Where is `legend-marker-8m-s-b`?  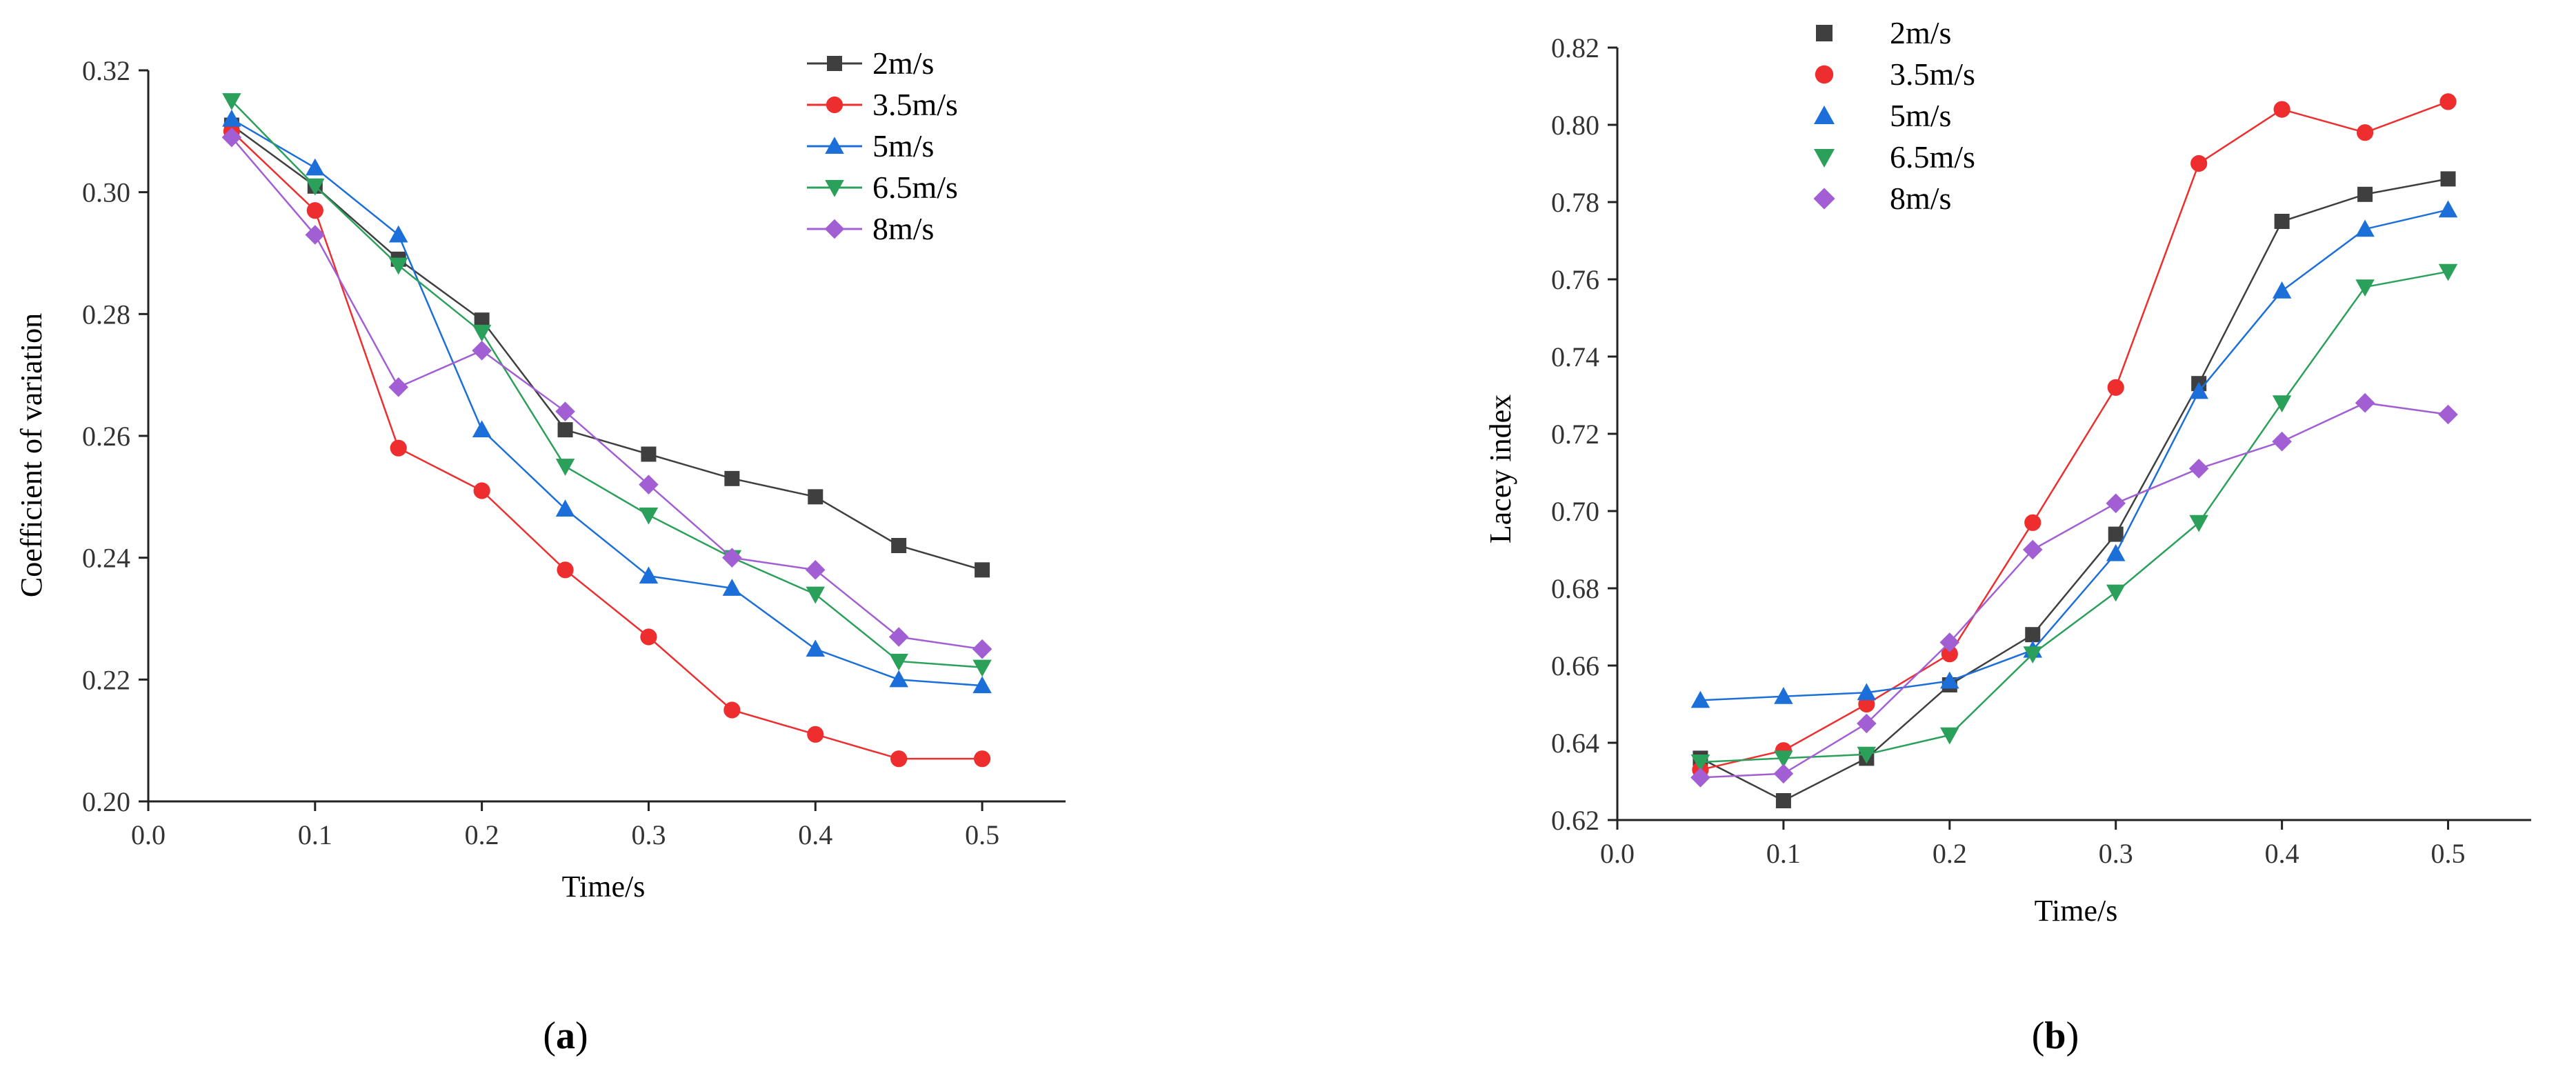
legend-marker-8m-s-b is located at coordinates (1824, 199).